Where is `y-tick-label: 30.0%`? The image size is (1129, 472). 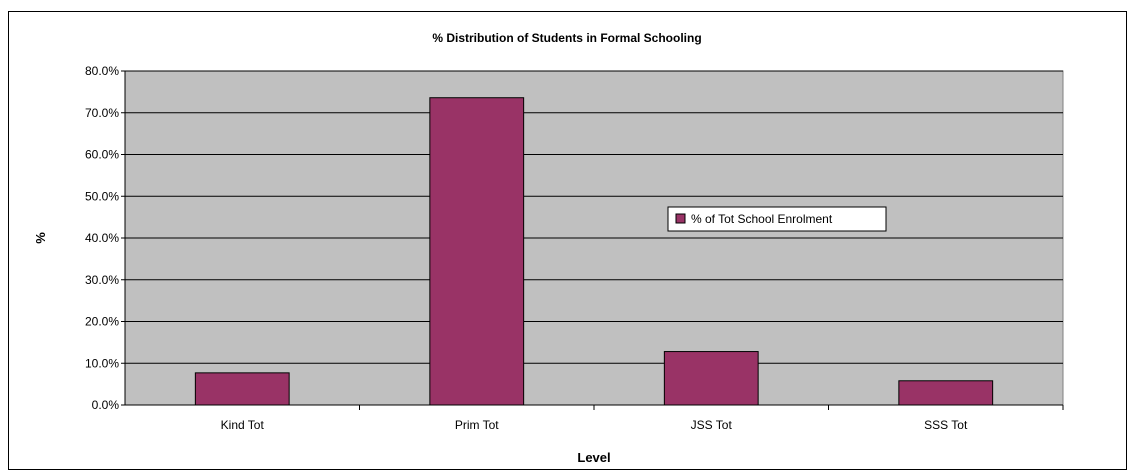
y-tick-label: 30.0% is located at coordinates (102, 280).